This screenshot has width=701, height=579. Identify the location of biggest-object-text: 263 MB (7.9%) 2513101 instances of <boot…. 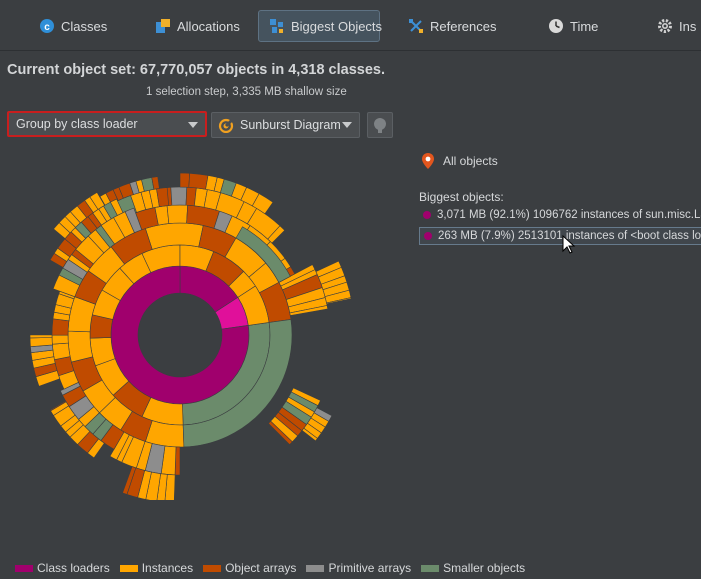
(569, 236).